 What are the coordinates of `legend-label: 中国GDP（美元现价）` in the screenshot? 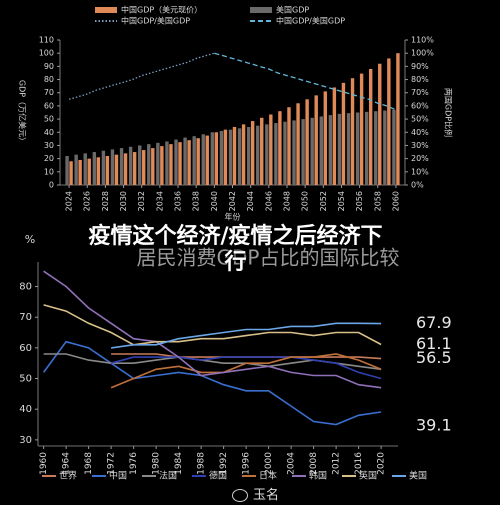 It's located at (161, 10).